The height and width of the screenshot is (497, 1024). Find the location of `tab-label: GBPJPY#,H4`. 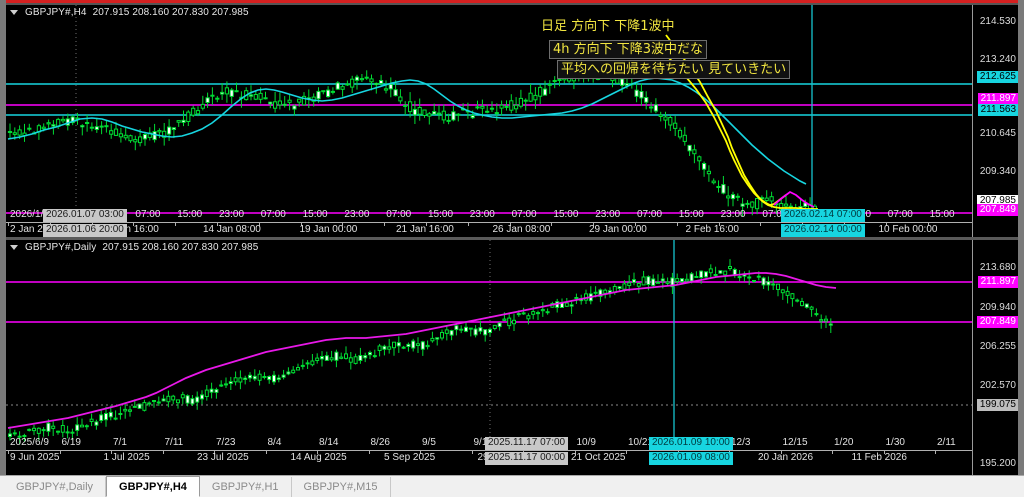

tab-label: GBPJPY#,H4 is located at coordinates (153, 486).